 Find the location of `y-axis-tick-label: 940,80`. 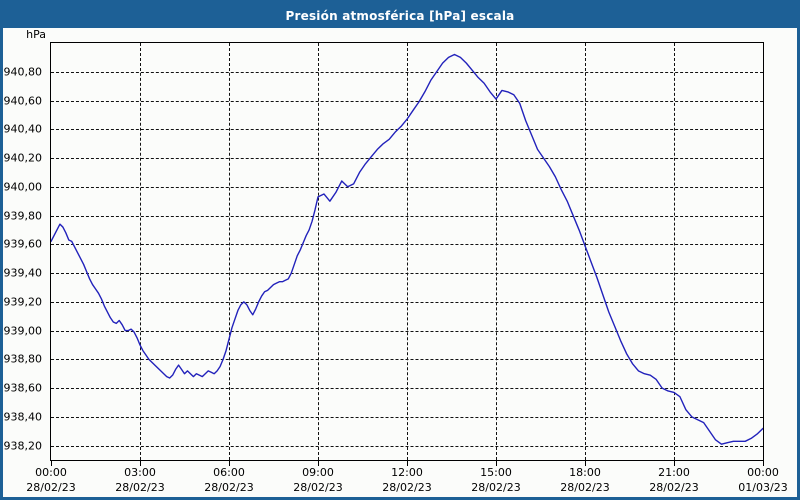

y-axis-tick-label: 940,80 is located at coordinates (23, 72).